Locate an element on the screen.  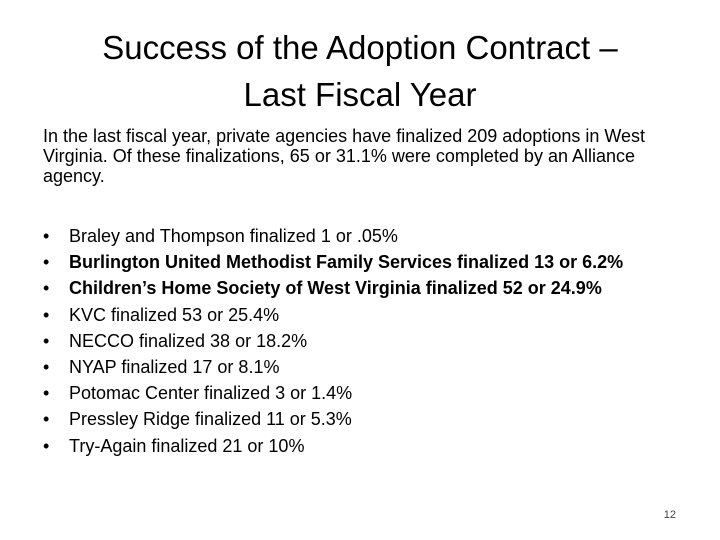
bullet-text: Braley and Thompson finalized 1 or .05% is located at coordinates (233, 236).